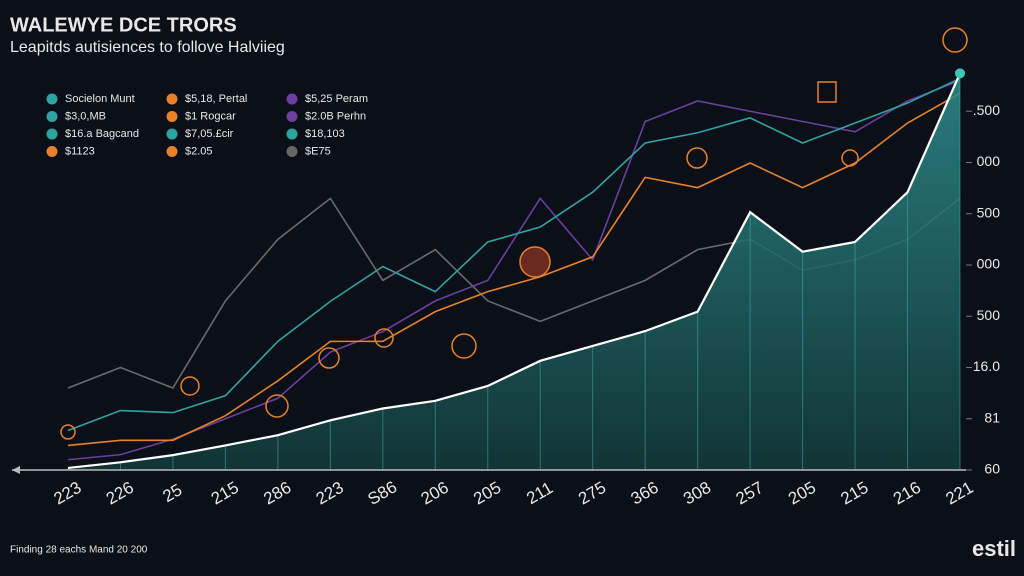 The image size is (1024, 576). What do you see at coordinates (318, 151) in the screenshot?
I see `legend-label: $E75` at bounding box center [318, 151].